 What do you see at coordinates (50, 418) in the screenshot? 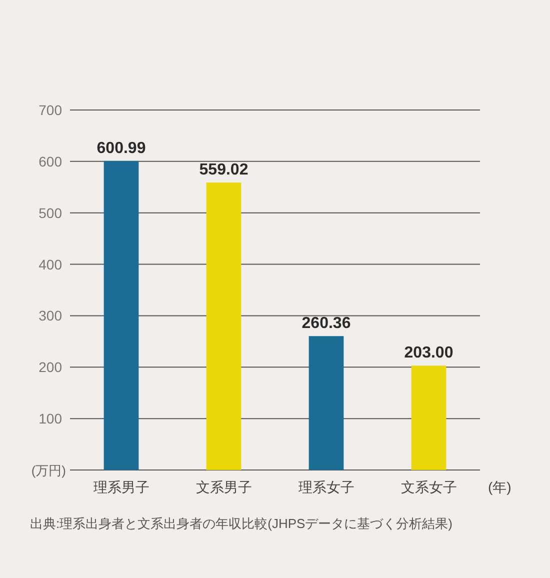
I see `y-tick-label: 100` at bounding box center [50, 418].